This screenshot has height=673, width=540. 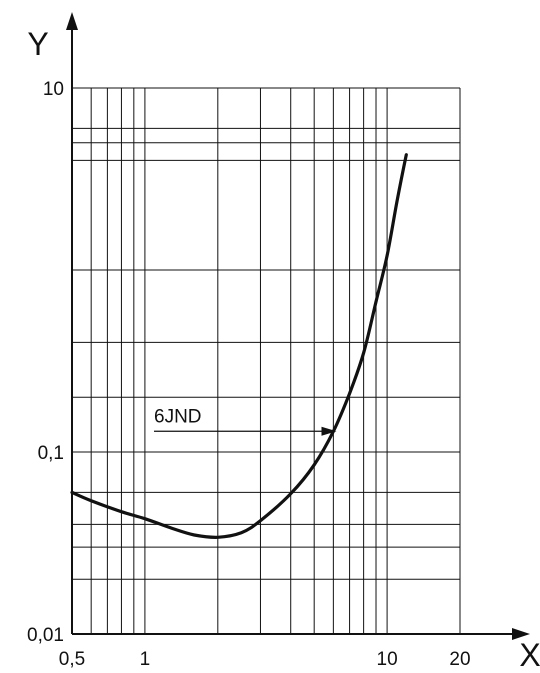 I want to click on y-tick-label: 10, so click(x=53, y=89).